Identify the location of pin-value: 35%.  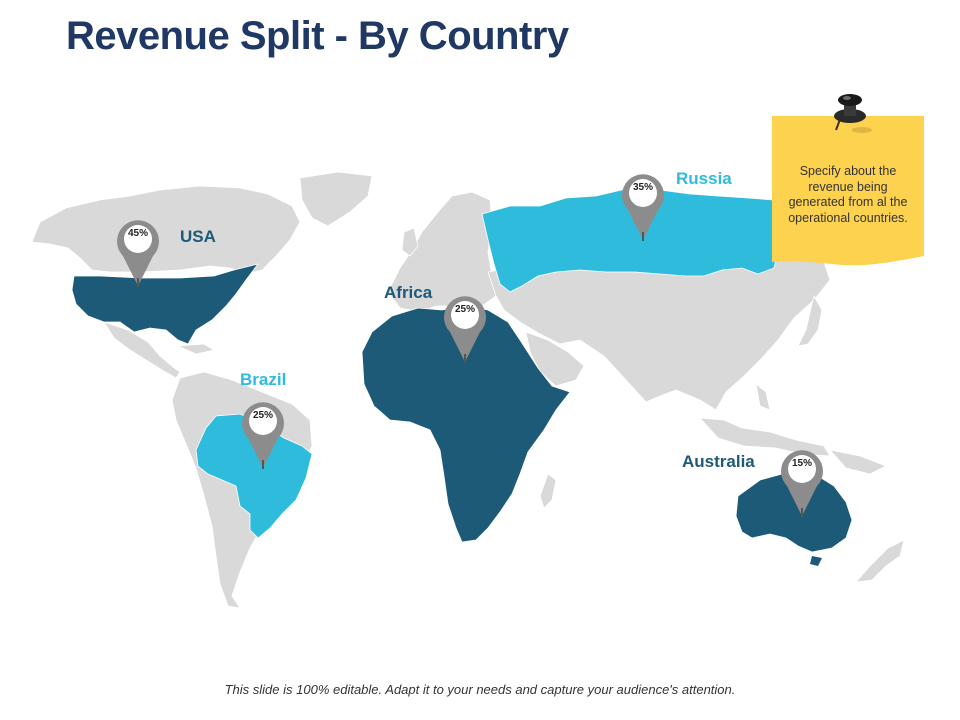
(642, 187).